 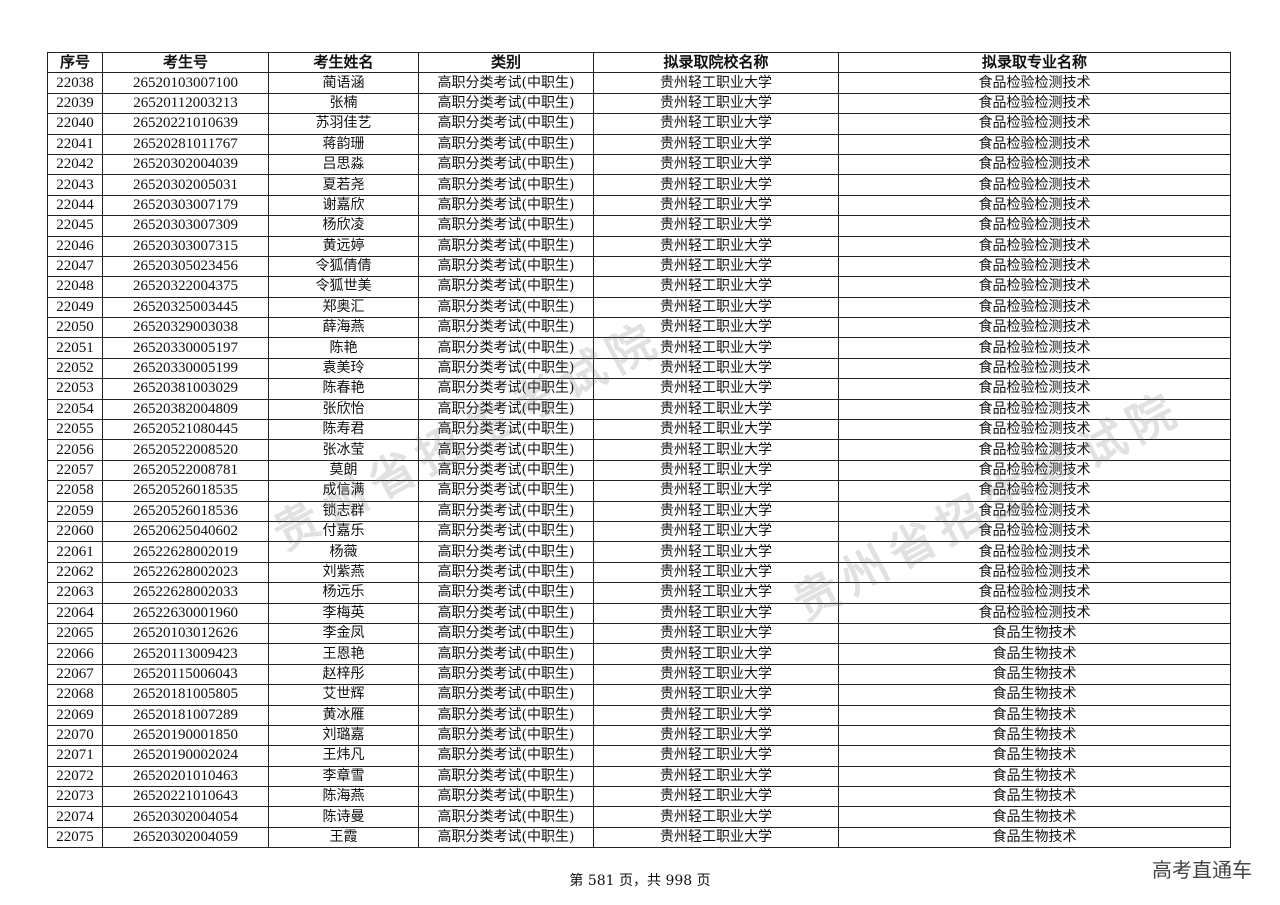 What do you see at coordinates (75, 205) in the screenshot?
I see `cell-seq: 22044` at bounding box center [75, 205].